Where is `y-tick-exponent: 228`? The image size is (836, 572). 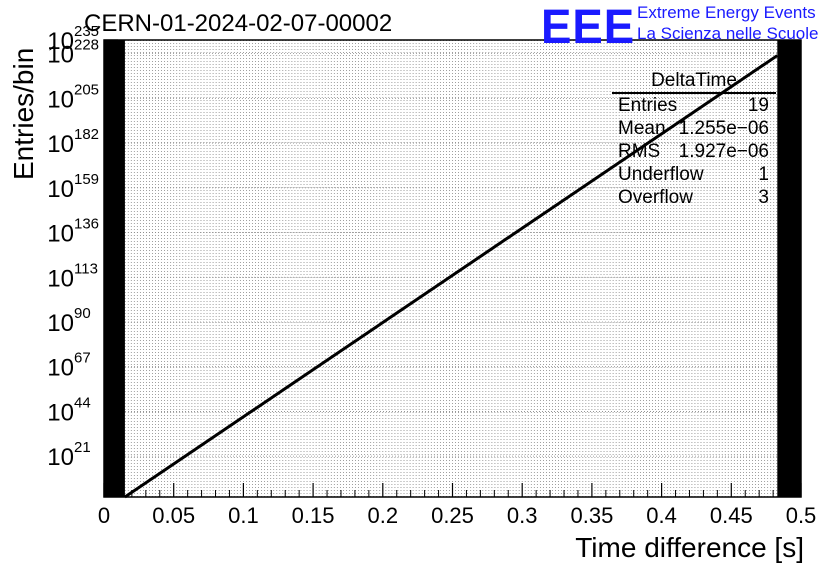 y-tick-exponent: 228 is located at coordinates (86, 45).